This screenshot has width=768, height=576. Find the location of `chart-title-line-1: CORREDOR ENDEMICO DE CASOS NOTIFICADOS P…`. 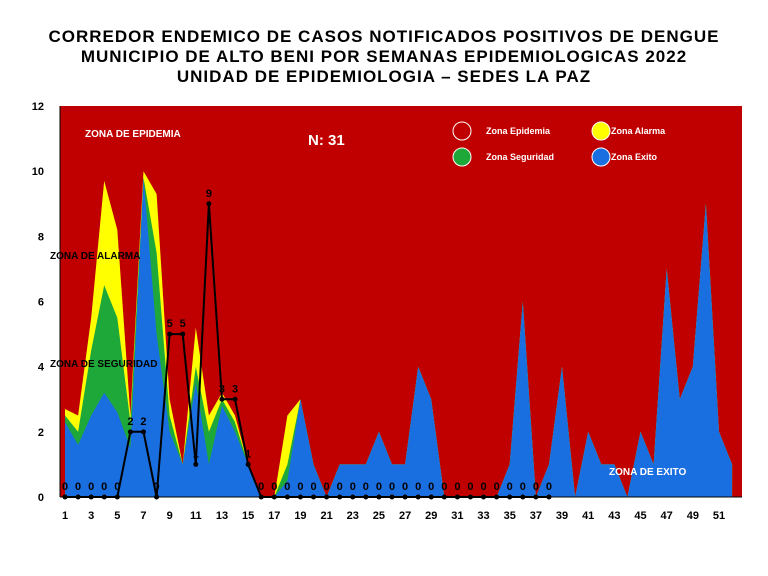

chart-title-line-1: CORREDOR ENDEMICO DE CASOS NOTIFICADOS P… is located at coordinates (384, 36).